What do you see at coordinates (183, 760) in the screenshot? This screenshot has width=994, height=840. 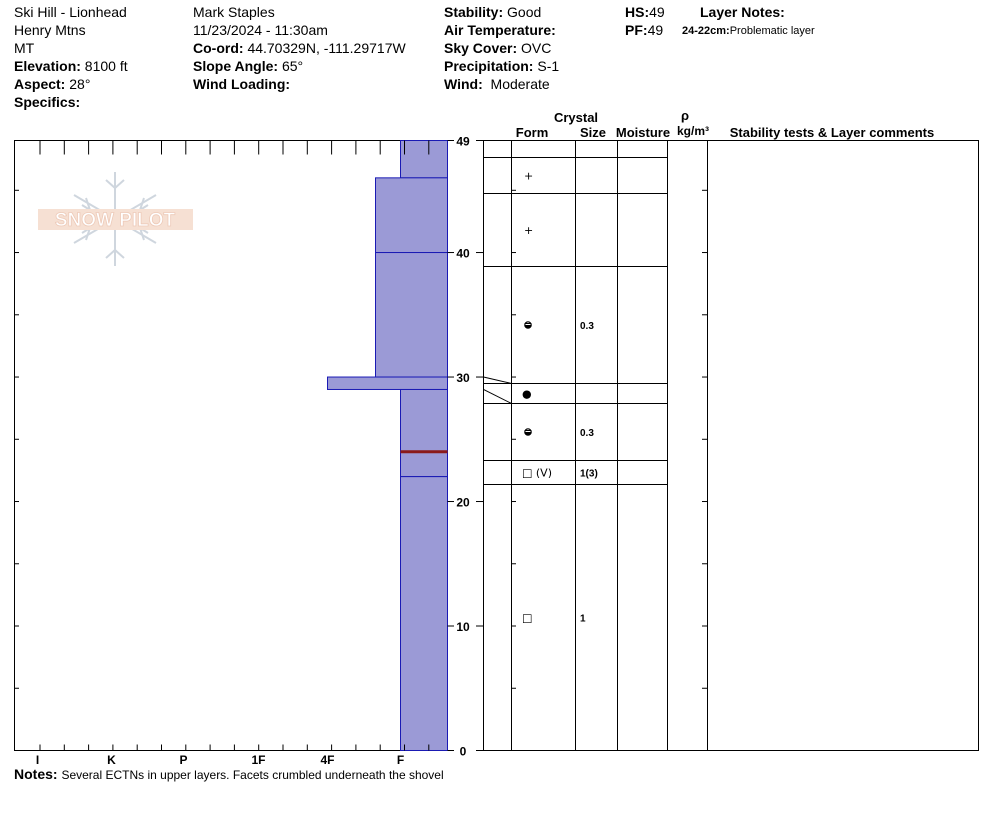 I see `hardness-tick-label: P` at bounding box center [183, 760].